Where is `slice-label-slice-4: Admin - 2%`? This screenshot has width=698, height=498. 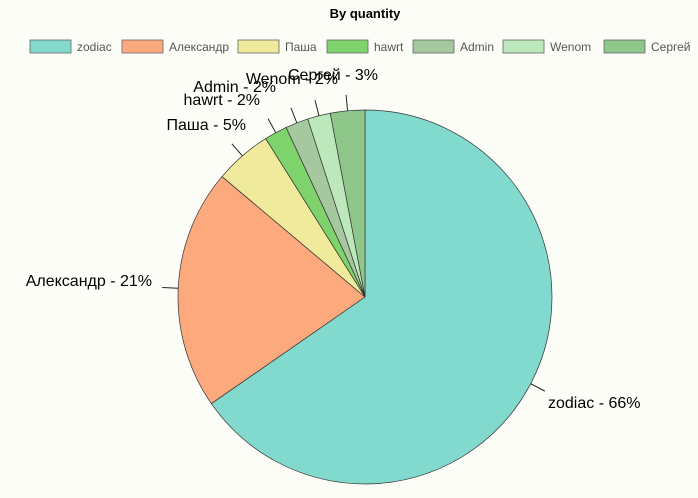 slice-label-slice-4: Admin - 2% is located at coordinates (234, 87).